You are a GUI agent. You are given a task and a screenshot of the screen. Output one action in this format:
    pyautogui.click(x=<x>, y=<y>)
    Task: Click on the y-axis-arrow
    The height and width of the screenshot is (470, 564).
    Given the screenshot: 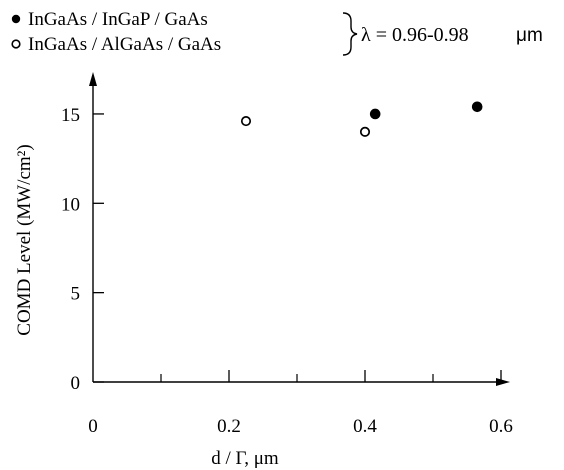 What is the action you would take?
    pyautogui.click(x=93, y=79)
    